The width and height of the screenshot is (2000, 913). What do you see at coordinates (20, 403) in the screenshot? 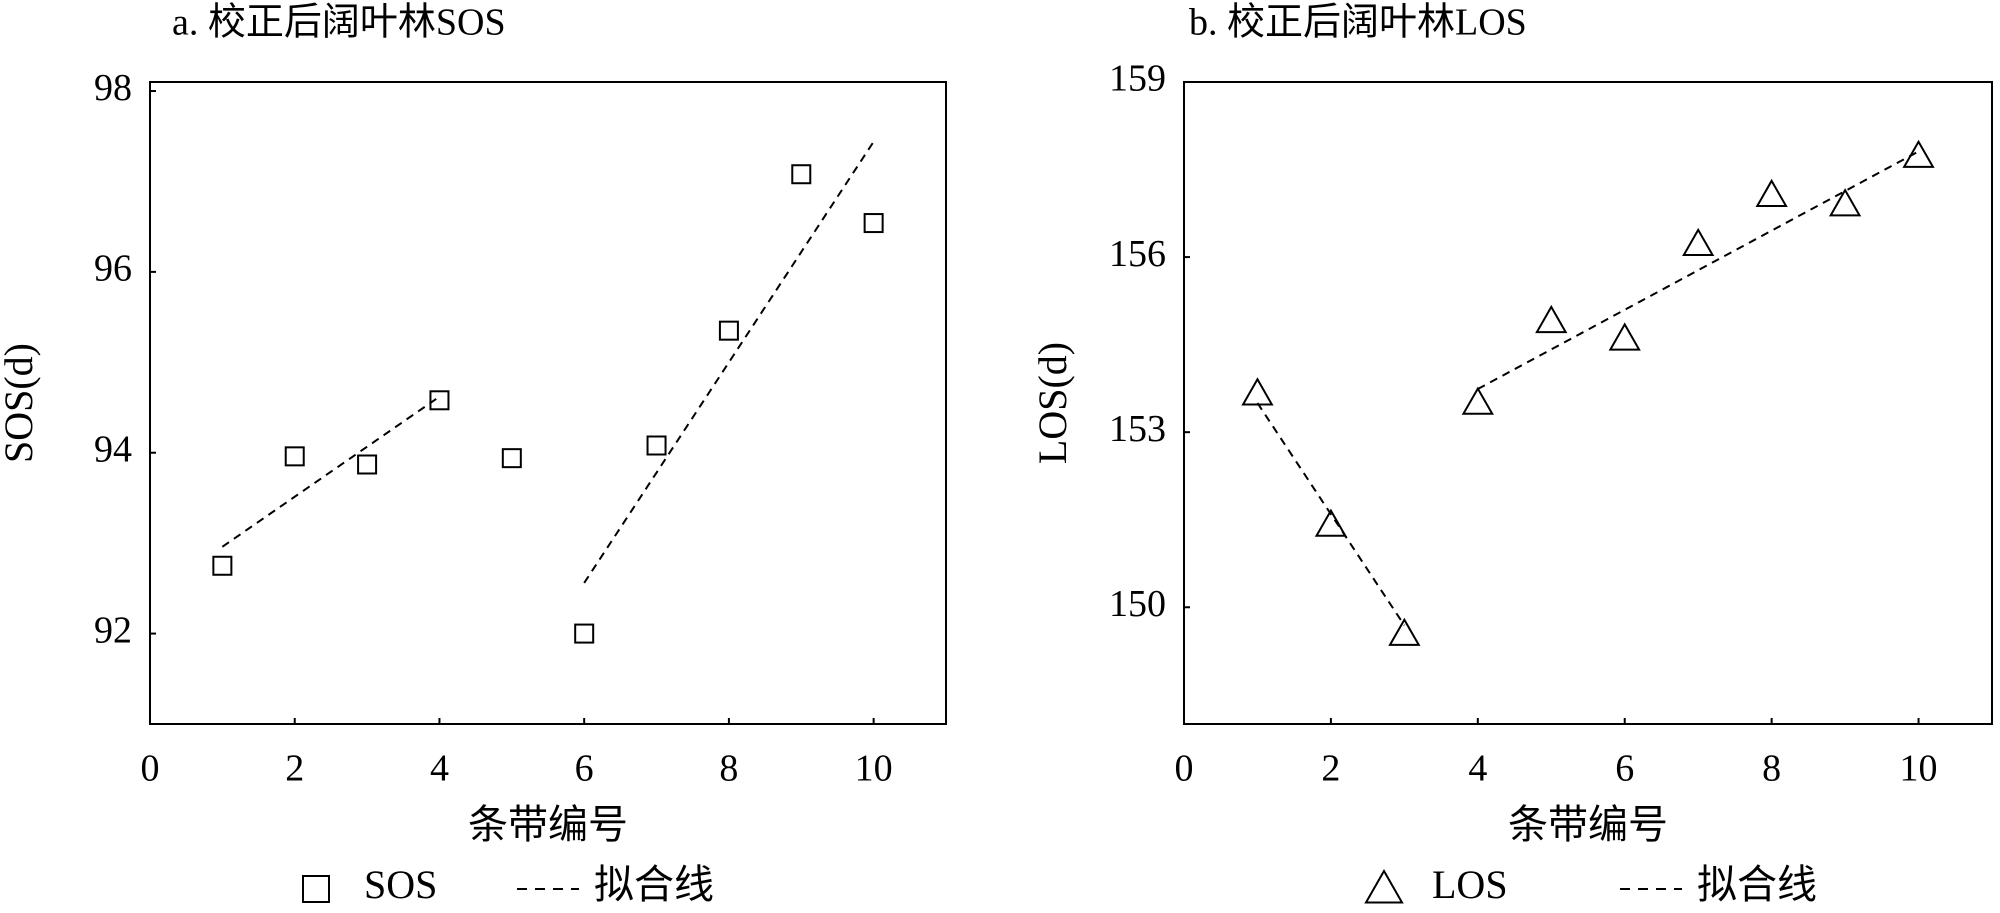
I see `y-axis-label: SOS(d)` at bounding box center [20, 403].